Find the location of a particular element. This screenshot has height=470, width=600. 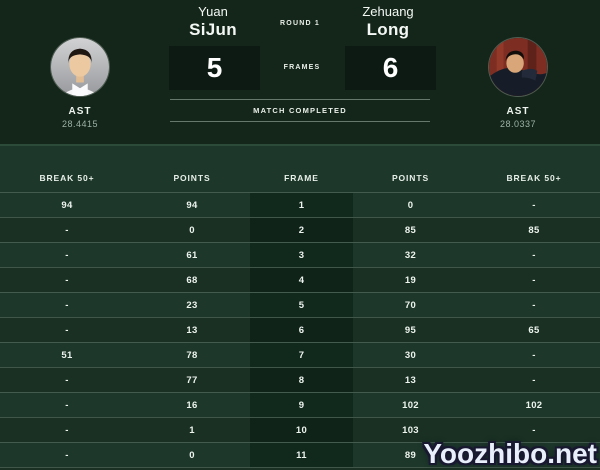

player-right-block: AST 28.0337 is located at coordinates (518, 72).